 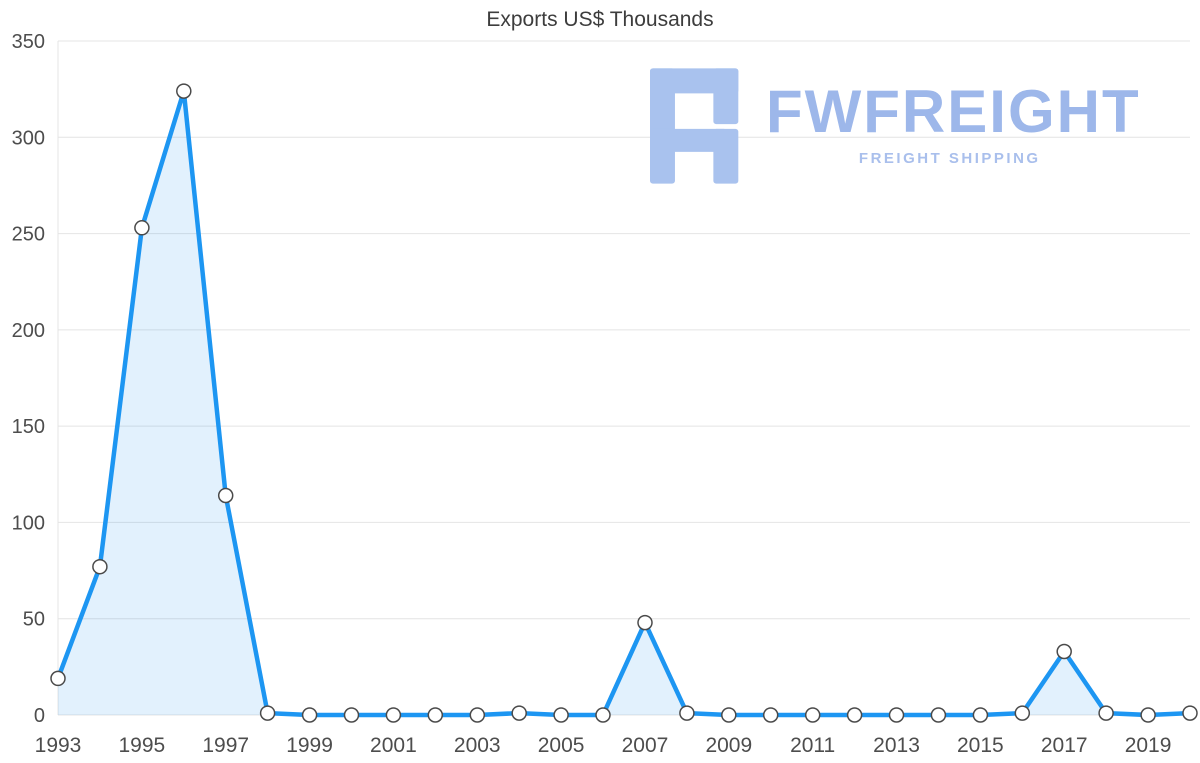 What do you see at coordinates (812, 745) in the screenshot?
I see `x-tick-label: 2011` at bounding box center [812, 745].